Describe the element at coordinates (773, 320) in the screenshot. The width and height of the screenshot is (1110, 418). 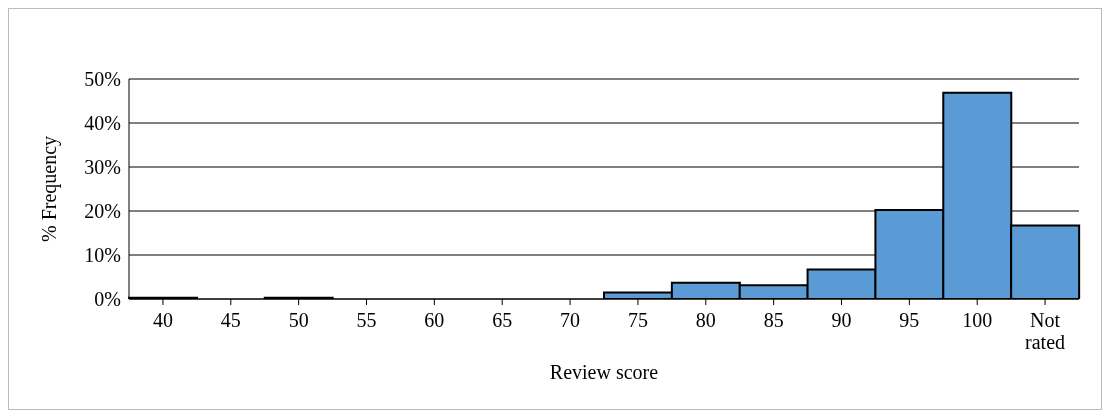
I see `x-tick-label: 85` at that location.